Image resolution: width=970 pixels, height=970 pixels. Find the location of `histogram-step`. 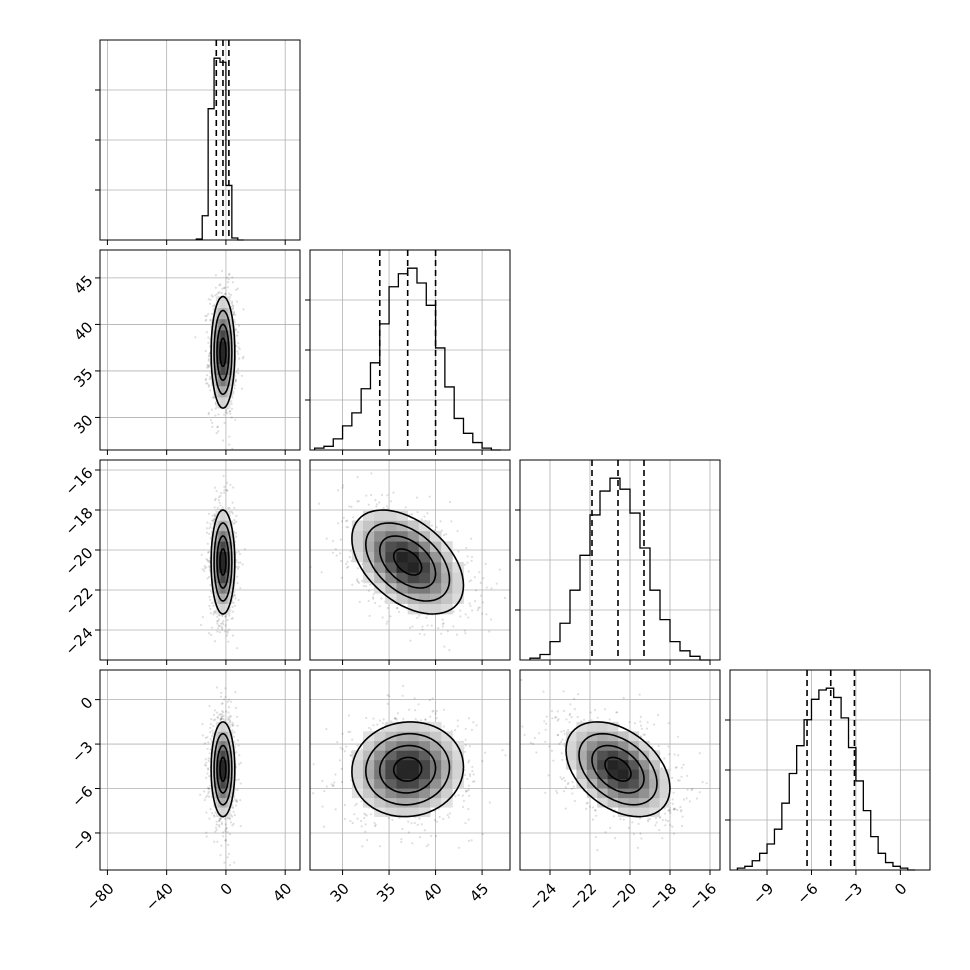

histogram-step is located at coordinates (826, 779).